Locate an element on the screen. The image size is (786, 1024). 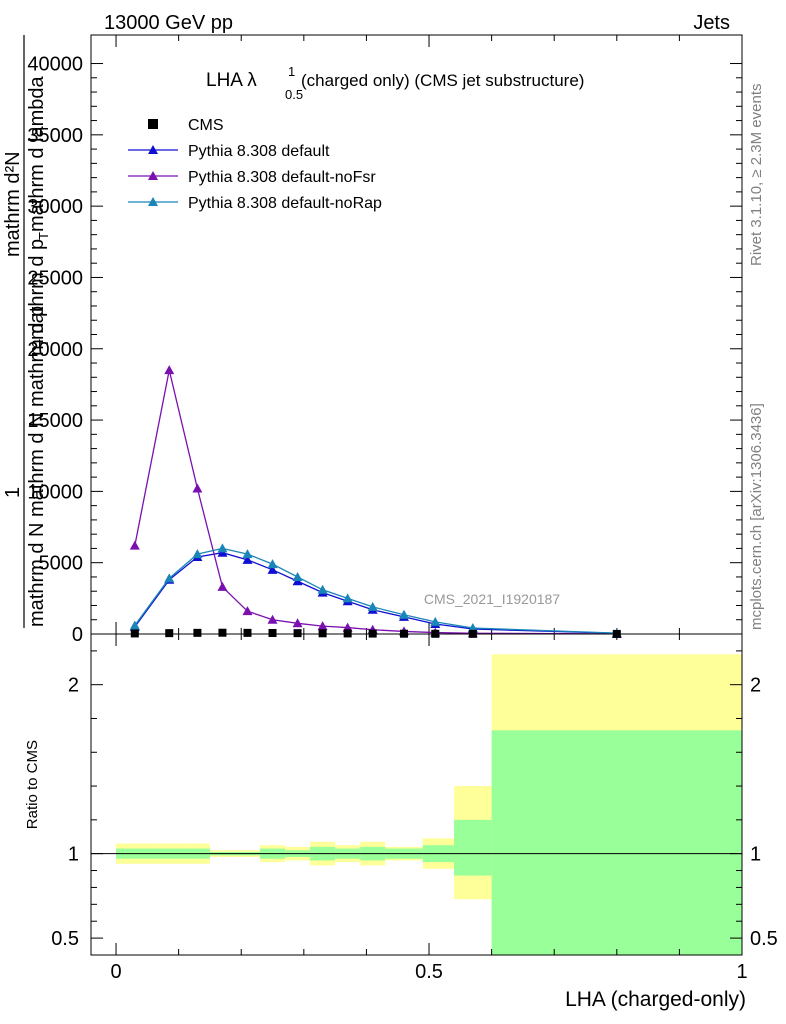
header-jets-label: Jets is located at coordinates (711, 23).